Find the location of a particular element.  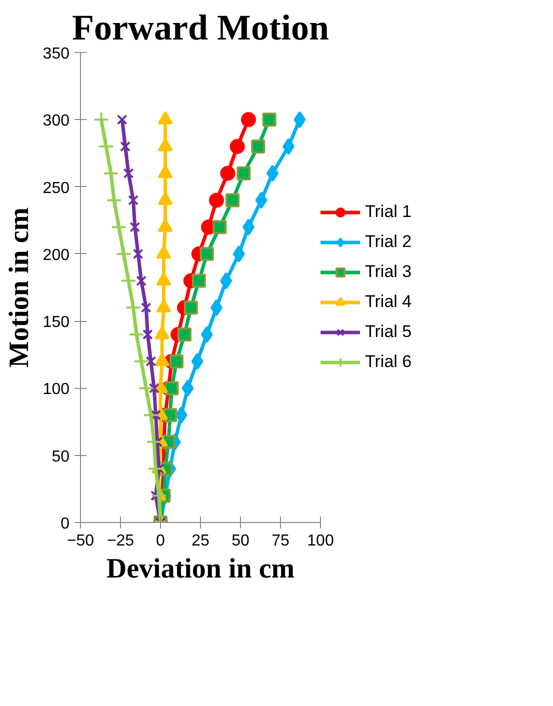

legend-label: Trial 6 is located at coordinates (388, 362).